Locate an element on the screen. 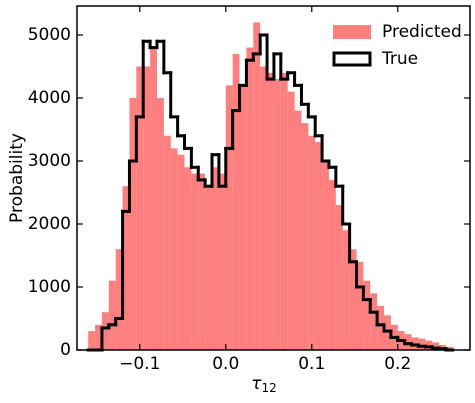  y-tick-label: 2000 is located at coordinates (49, 224).